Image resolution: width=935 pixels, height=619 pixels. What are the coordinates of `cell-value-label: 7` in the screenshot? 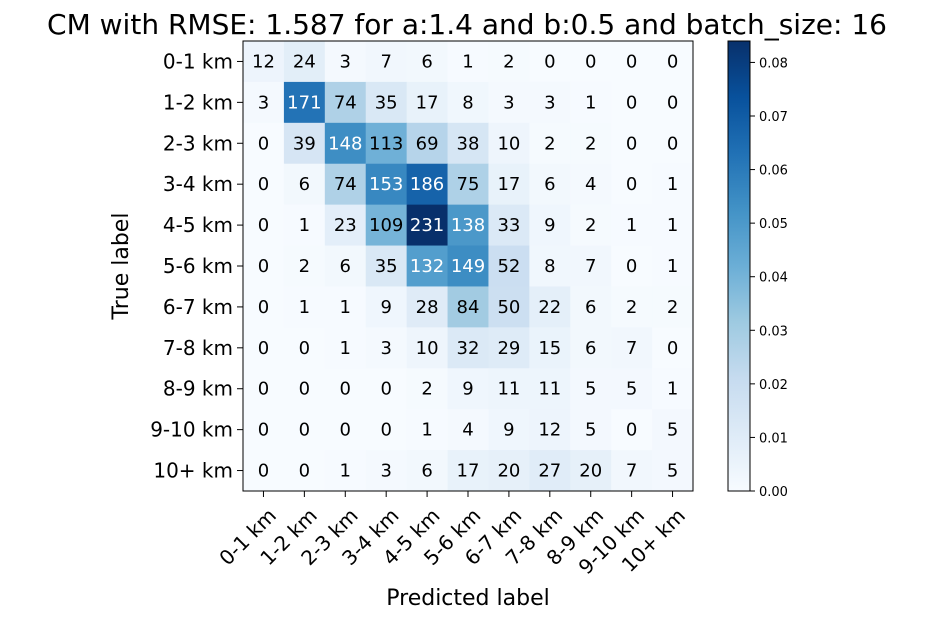 It's located at (631, 348).